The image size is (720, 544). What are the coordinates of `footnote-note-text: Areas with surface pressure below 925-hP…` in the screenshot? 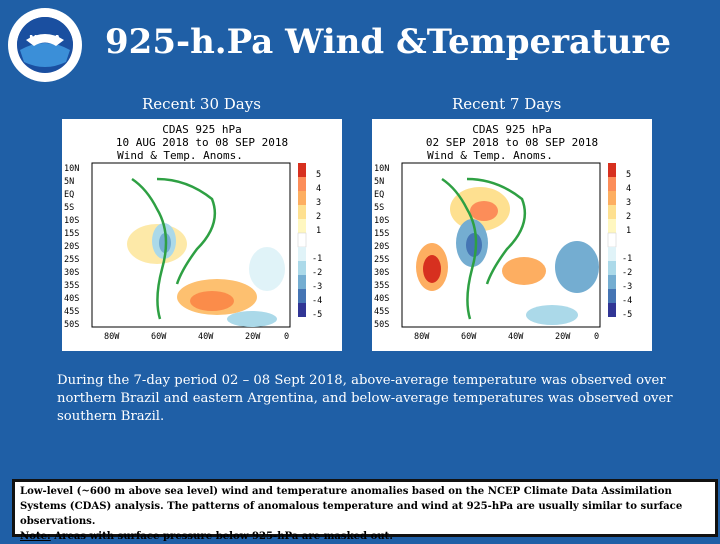 It's located at (221, 536).